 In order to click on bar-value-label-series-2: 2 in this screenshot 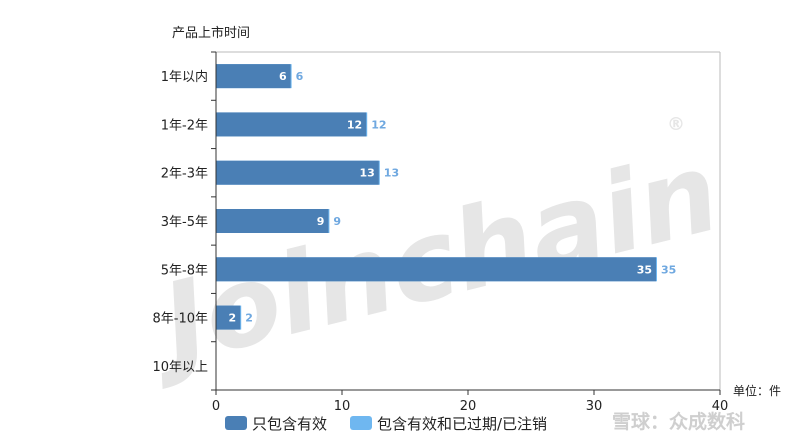, I will do `click(249, 318)`.